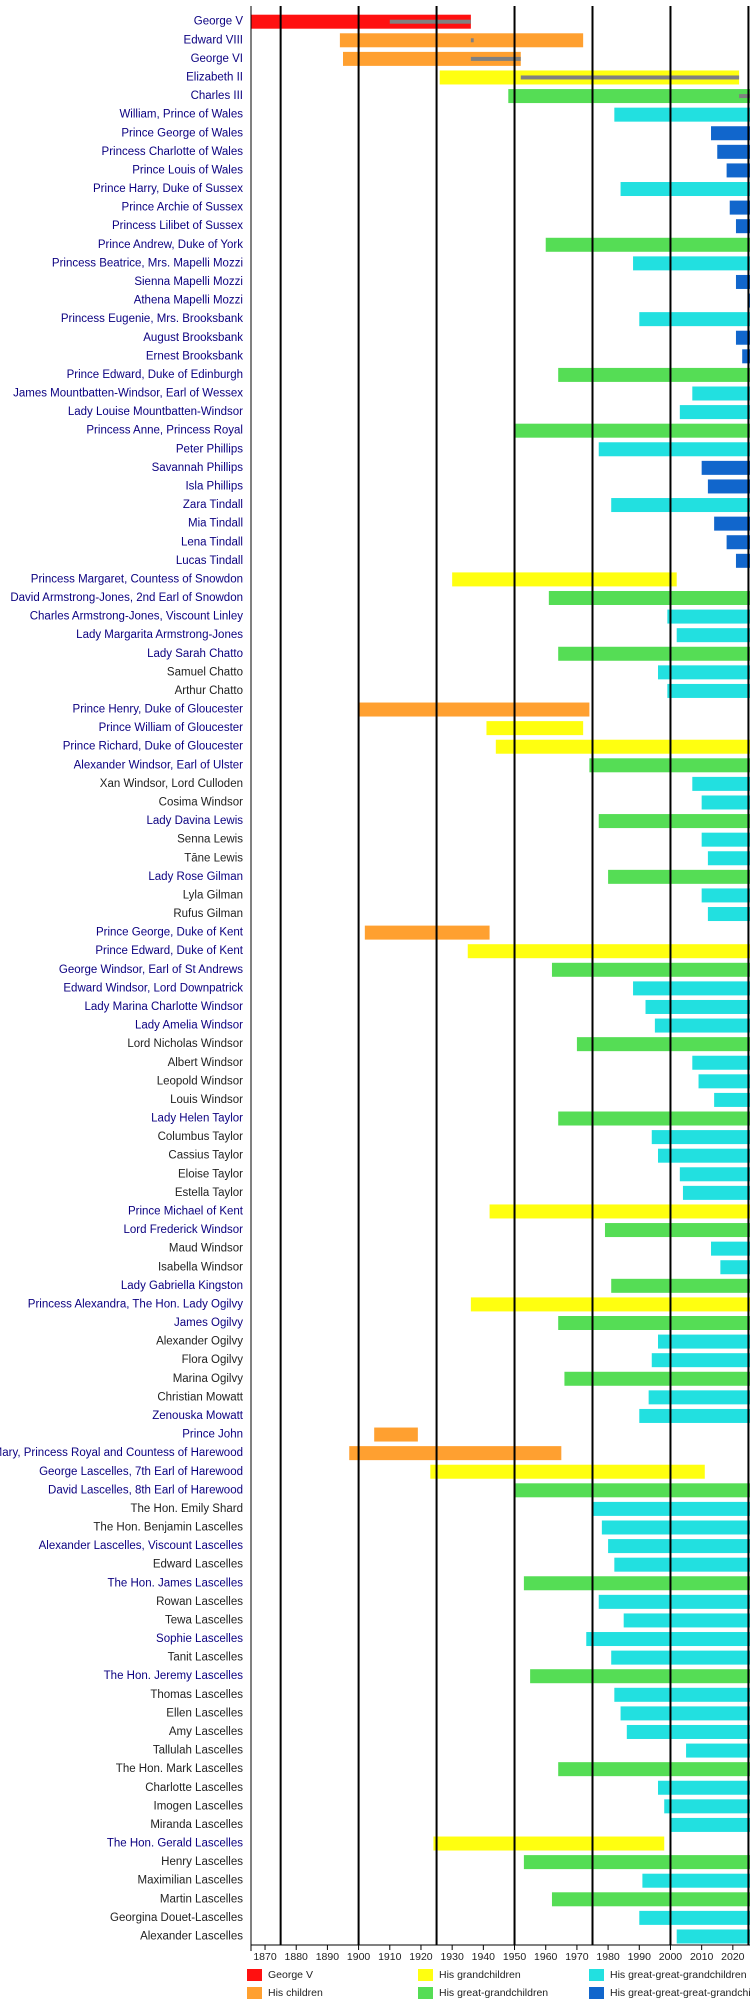 The height and width of the screenshot is (2005, 750). Describe the element at coordinates (213, 858) in the screenshot. I see `person-name: Tāne Lewis` at that location.